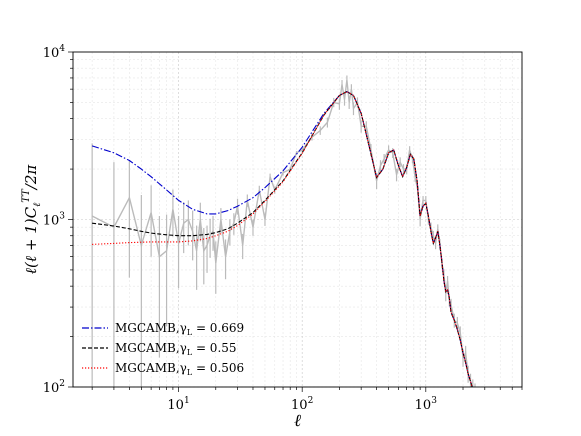 Image resolution: width=581 pixels, height=436 pixels. I want to click on y-tick-label: 103, so click(54, 220).